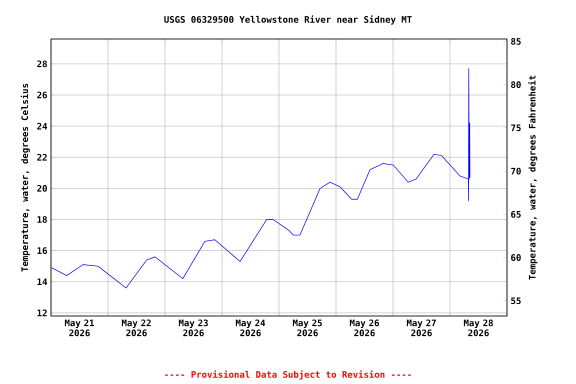 Image resolution: width=576 pixels, height=384 pixels. What do you see at coordinates (516, 41) in the screenshot?
I see `y2-tick-label: 85` at bounding box center [516, 41].